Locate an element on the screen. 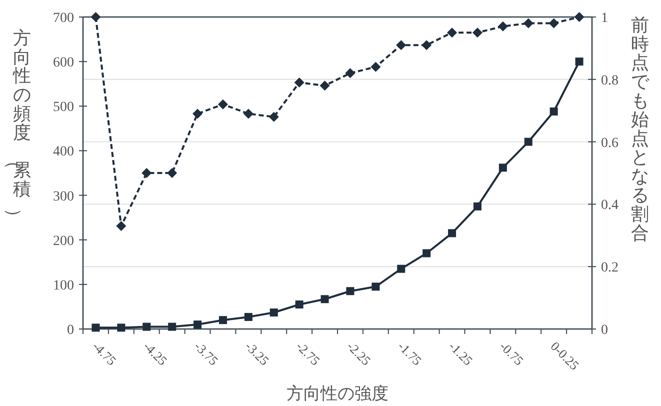 This screenshot has width=661, height=406. x-tick-label: -2.75 is located at coordinates (308, 353).